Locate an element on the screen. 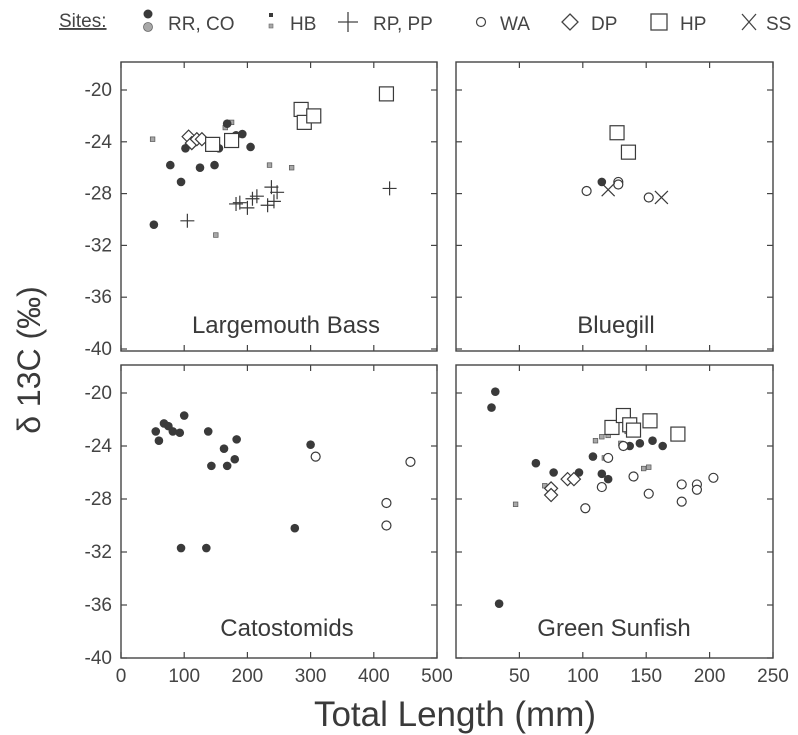  data-point-open-diamond is located at coordinates (551, 495).